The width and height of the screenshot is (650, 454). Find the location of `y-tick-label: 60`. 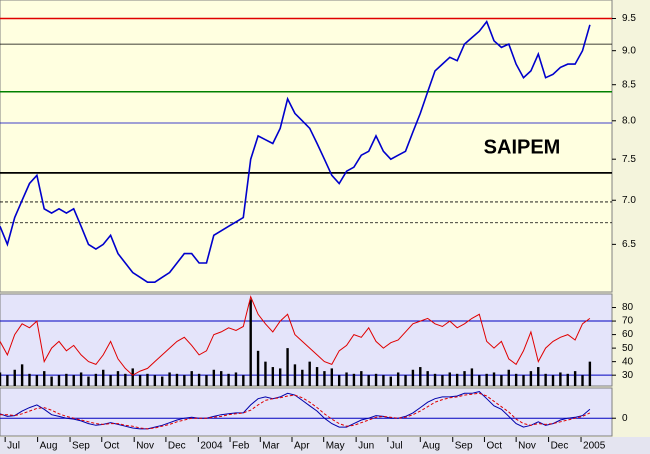

y-tick-label: 60 is located at coordinates (628, 334).